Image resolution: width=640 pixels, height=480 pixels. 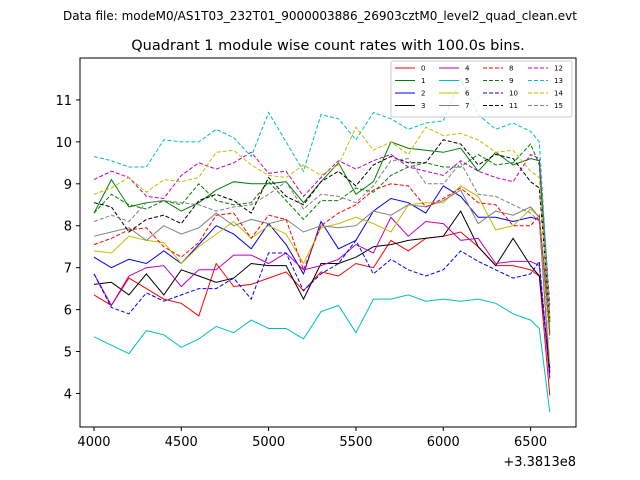 I want to click on legend-label-11: 11, so click(x=513, y=106).